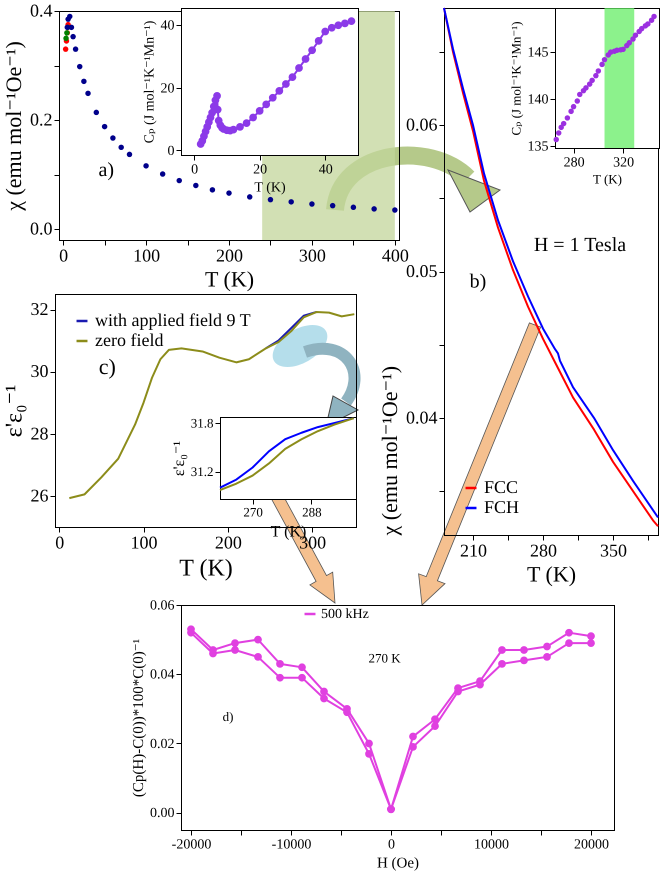 The height and width of the screenshot is (873, 663). Describe the element at coordinates (106, 170) in the screenshot. I see `annotation: a)` at that location.